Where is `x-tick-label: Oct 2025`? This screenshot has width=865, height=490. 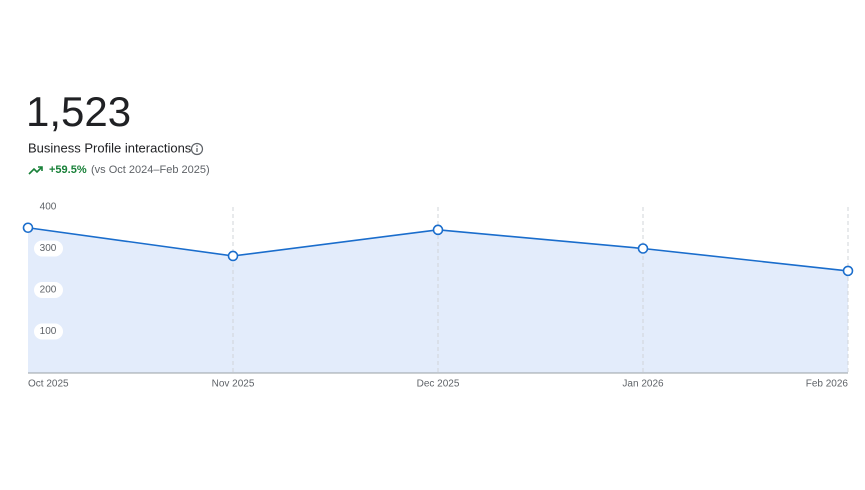
x-tick-label: Oct 2025 is located at coordinates (48, 384).